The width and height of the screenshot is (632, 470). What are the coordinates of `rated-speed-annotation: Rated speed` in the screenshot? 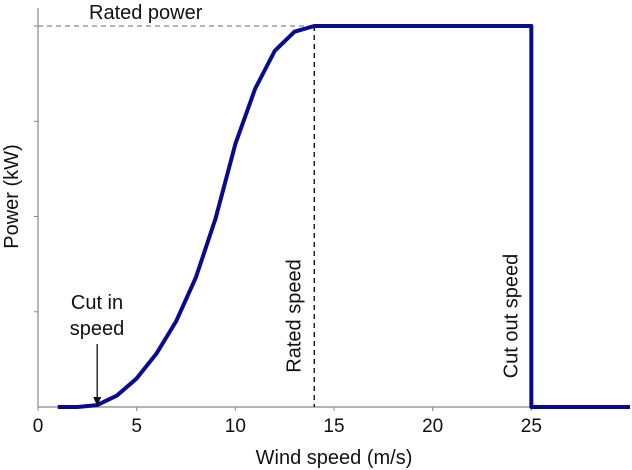 It's located at (294, 315).